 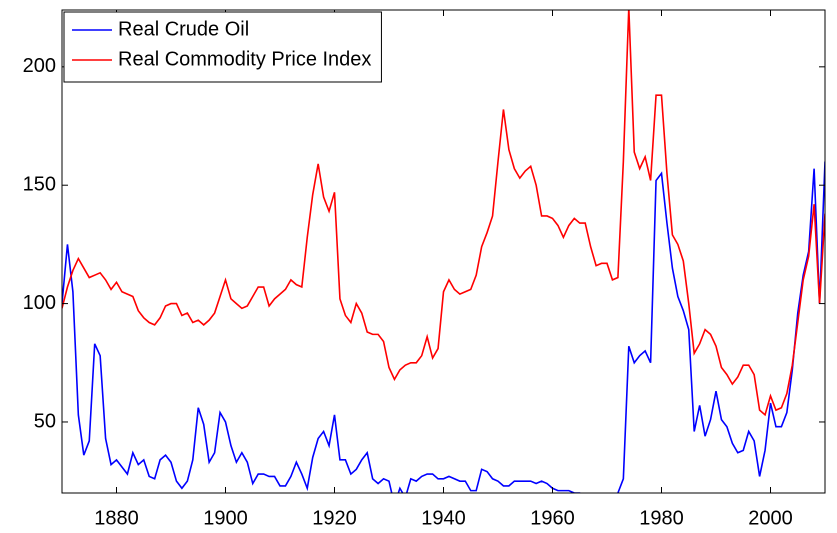 I want to click on x-tick-label: 1980, so click(x=661, y=518).